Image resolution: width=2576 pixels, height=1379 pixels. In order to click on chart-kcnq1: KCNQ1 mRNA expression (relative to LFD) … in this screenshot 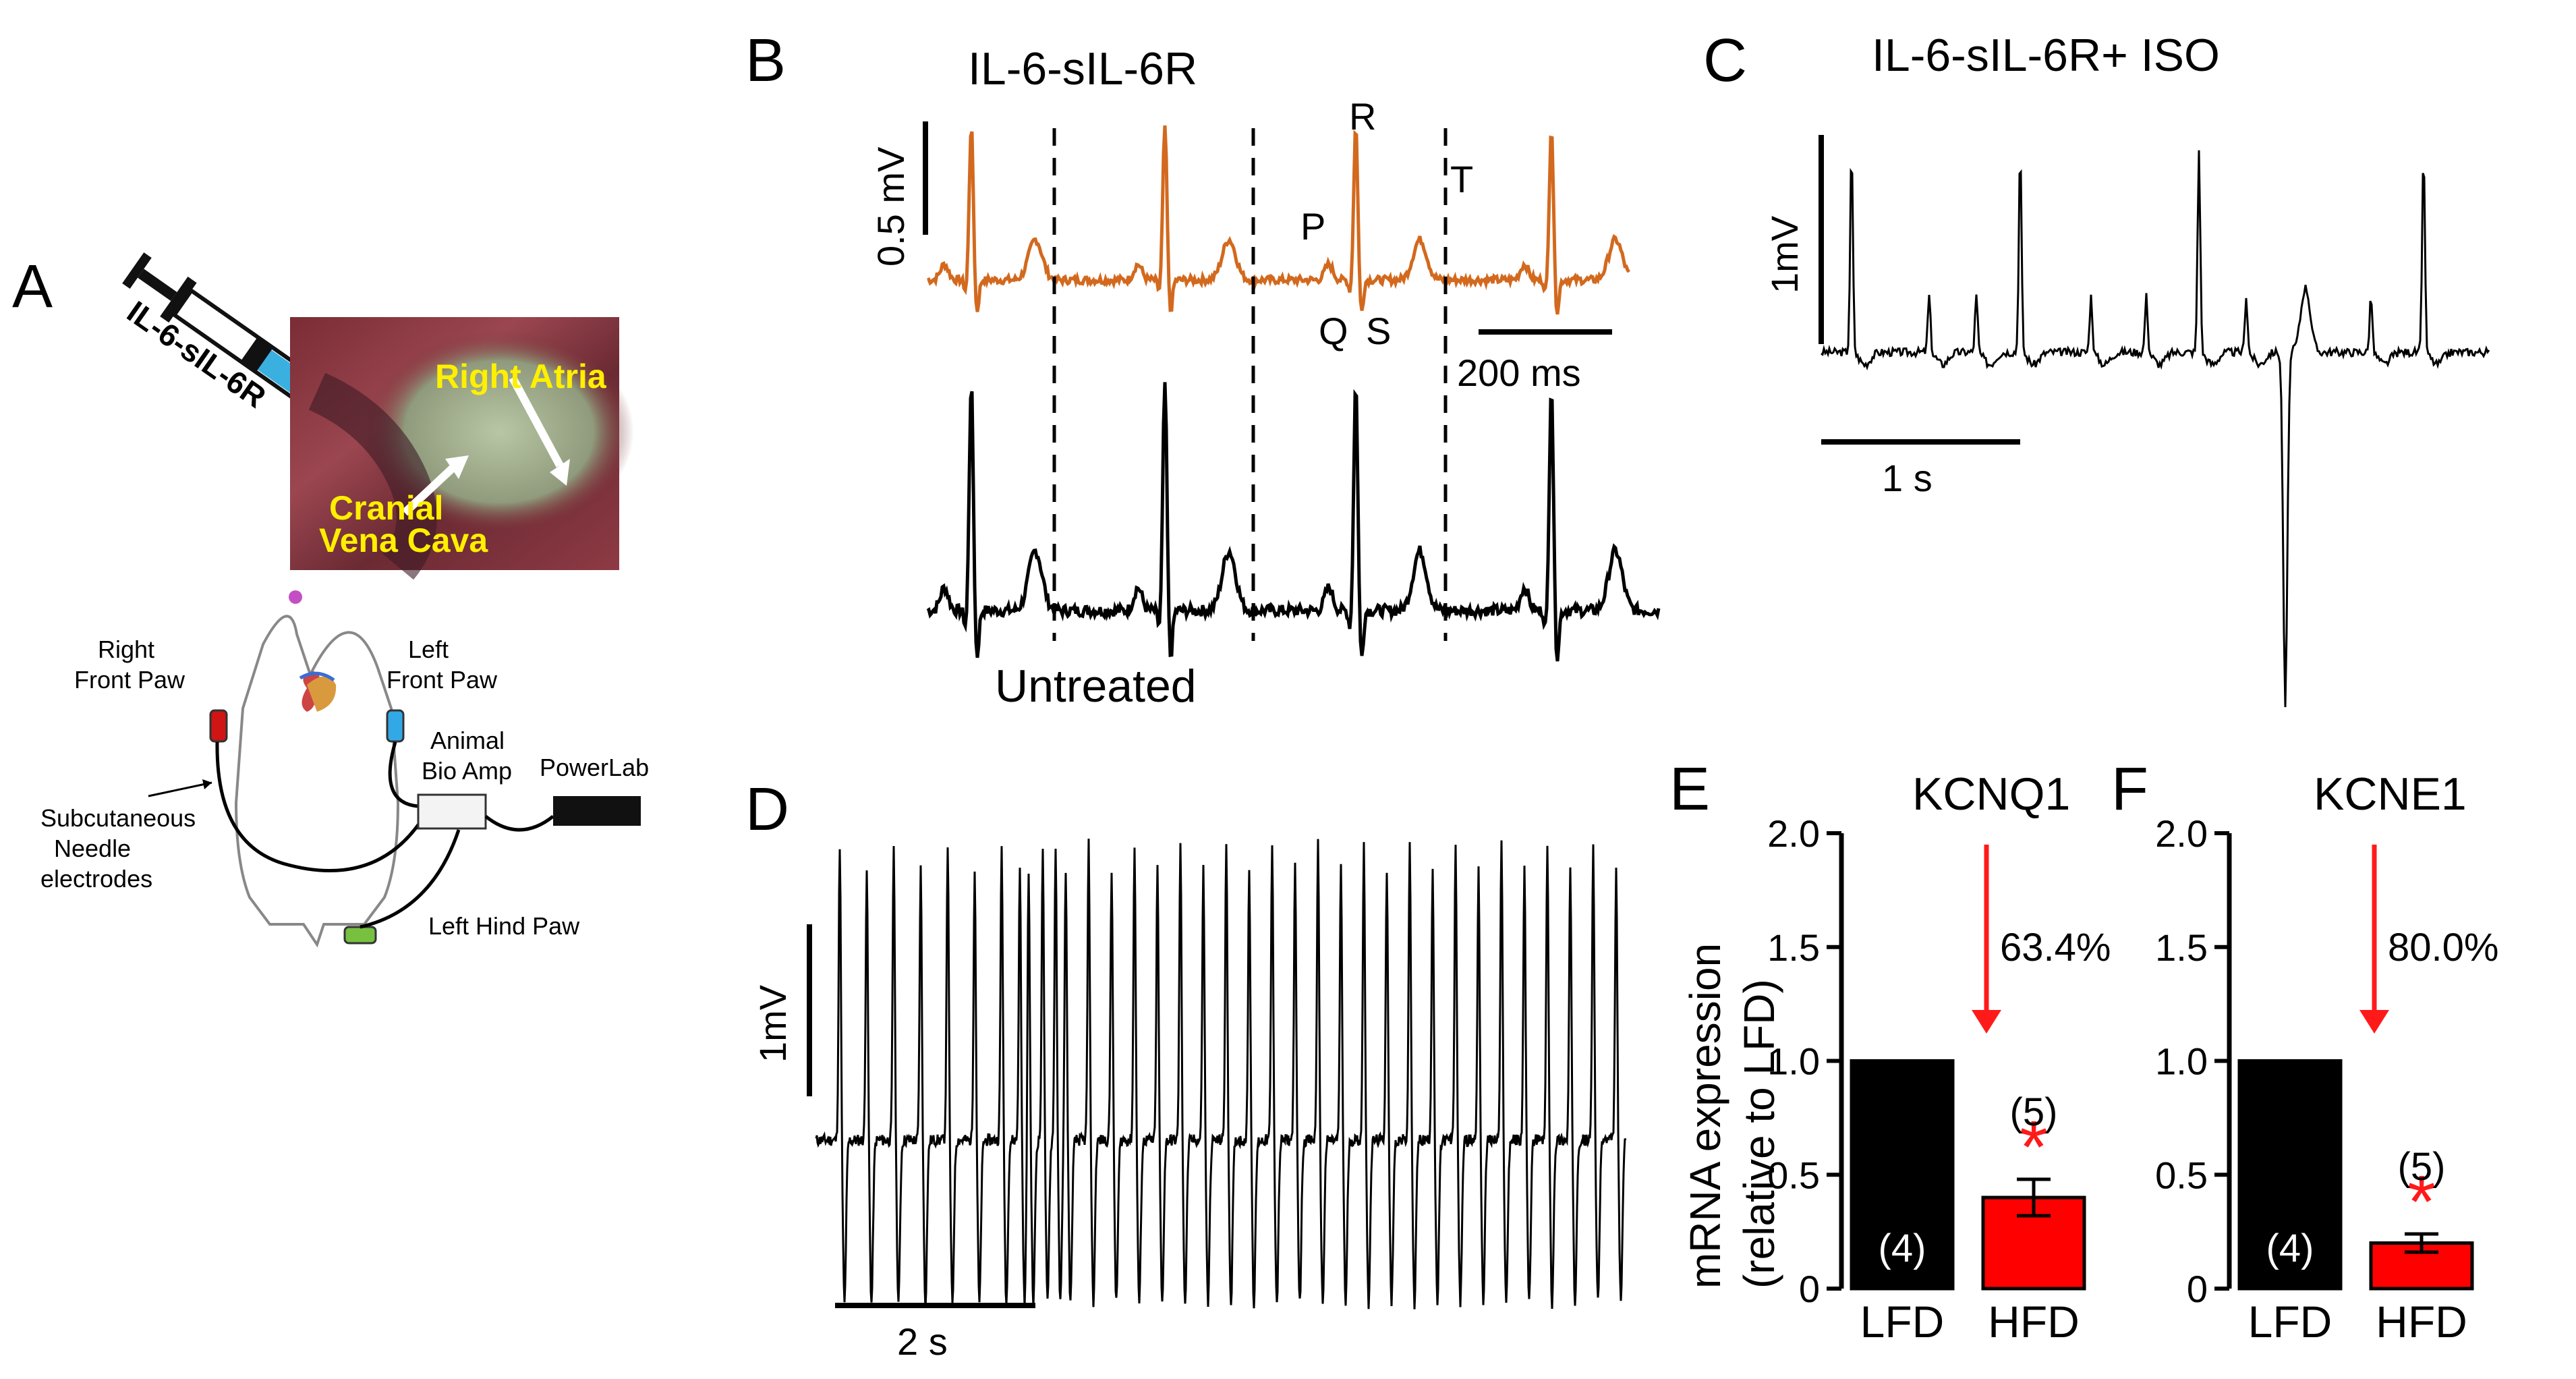, I will do `click(1896, 1057)`.